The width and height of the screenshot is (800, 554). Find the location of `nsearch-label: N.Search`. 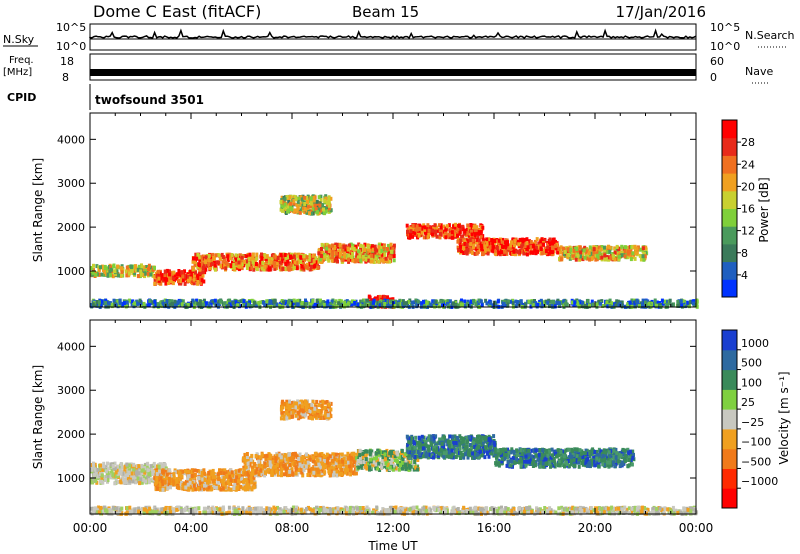

nsearch-label: N.Search is located at coordinates (770, 35).